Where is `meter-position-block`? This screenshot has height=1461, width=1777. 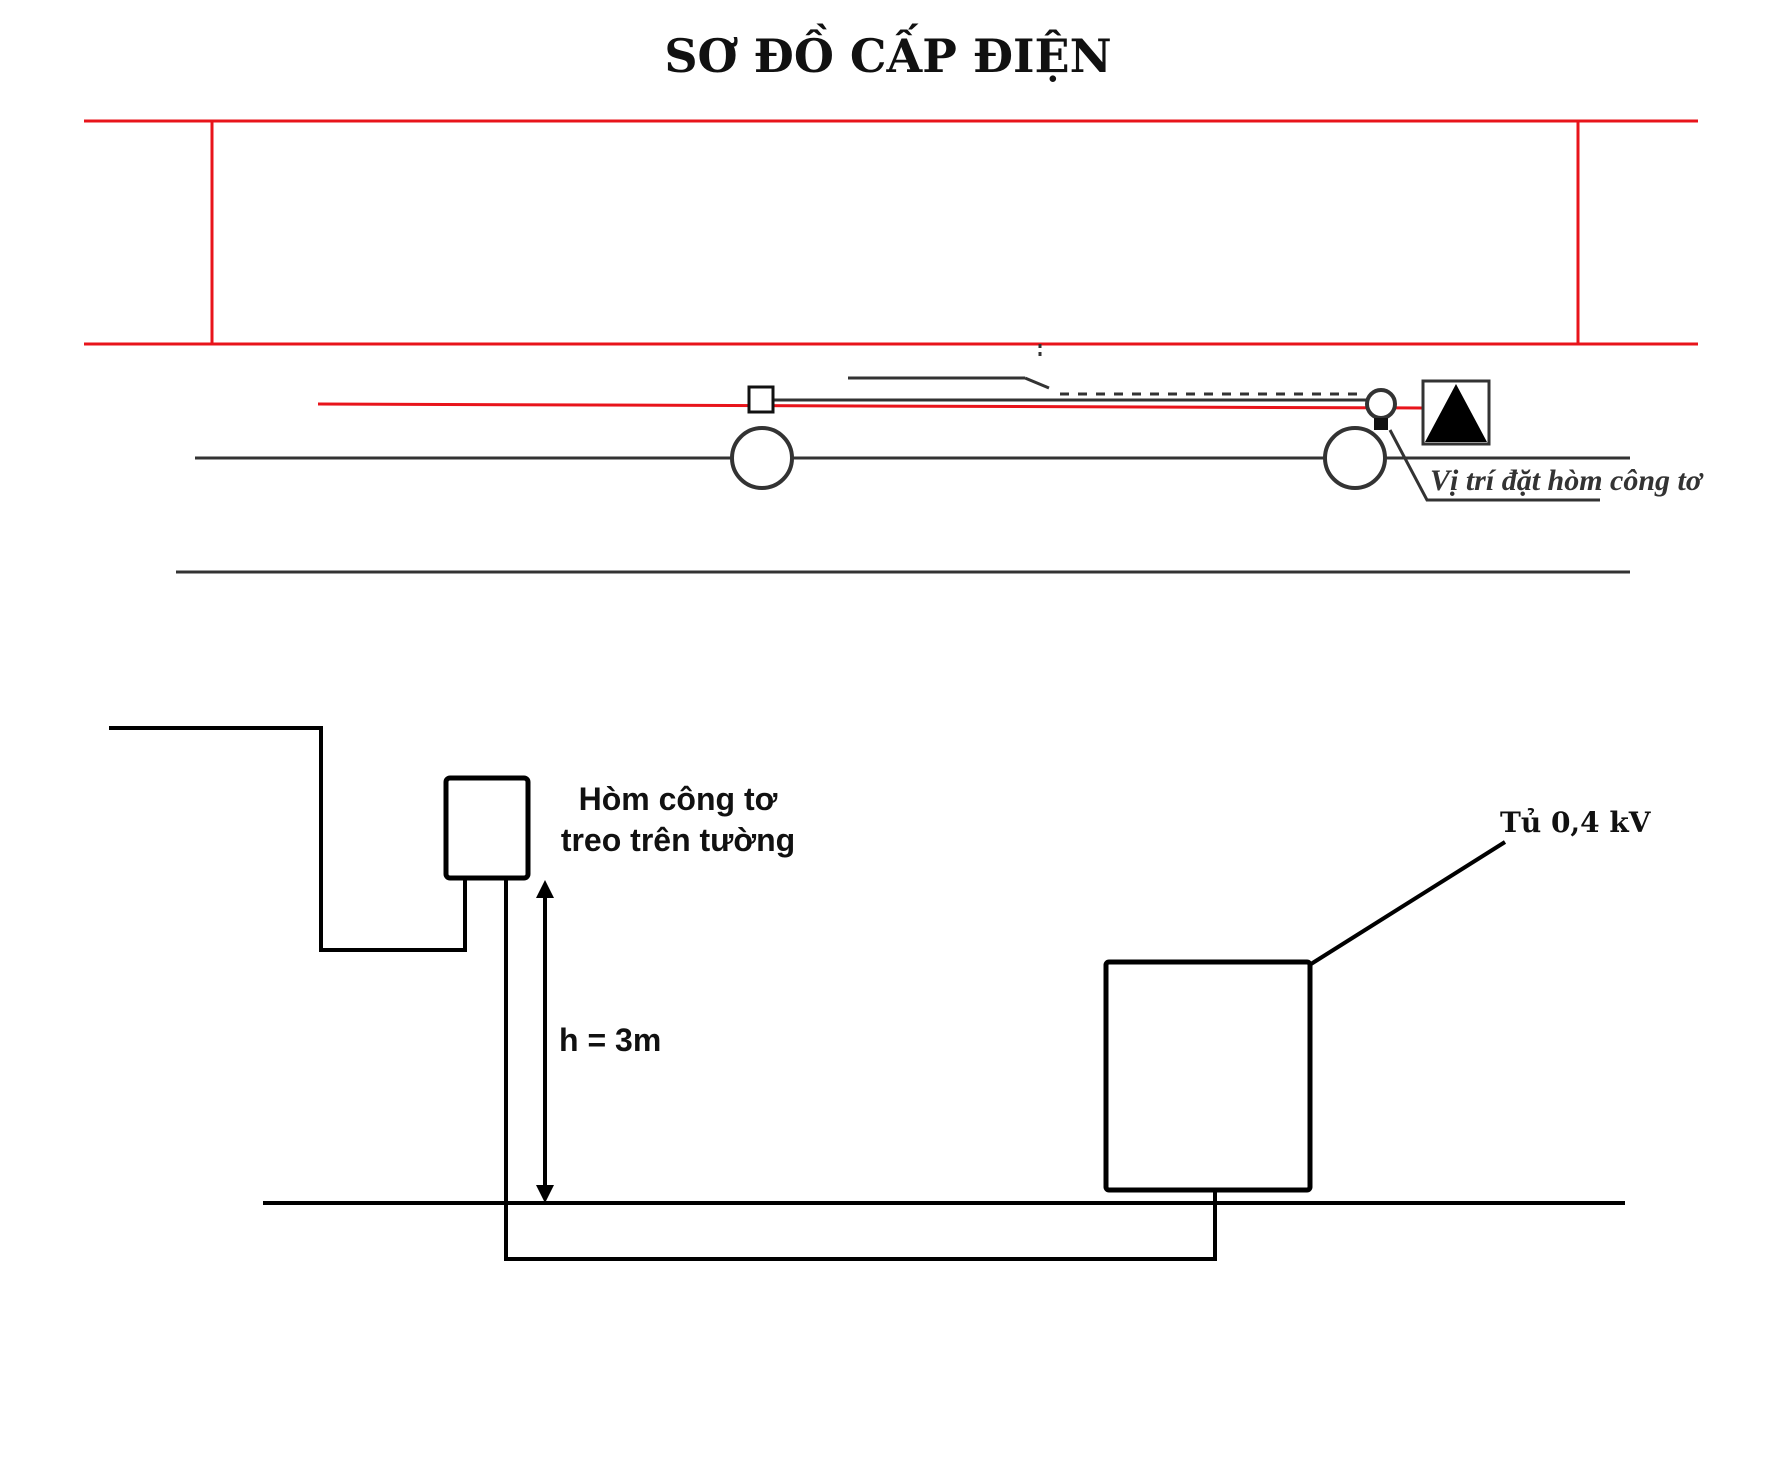
meter-position-block is located at coordinates (1381, 424).